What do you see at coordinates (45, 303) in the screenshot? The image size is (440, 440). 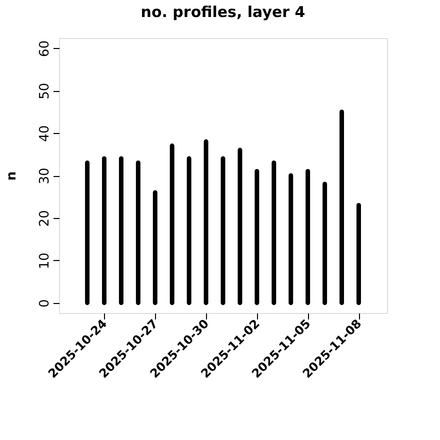 I see `y-tick-label: 0` at bounding box center [45, 303].